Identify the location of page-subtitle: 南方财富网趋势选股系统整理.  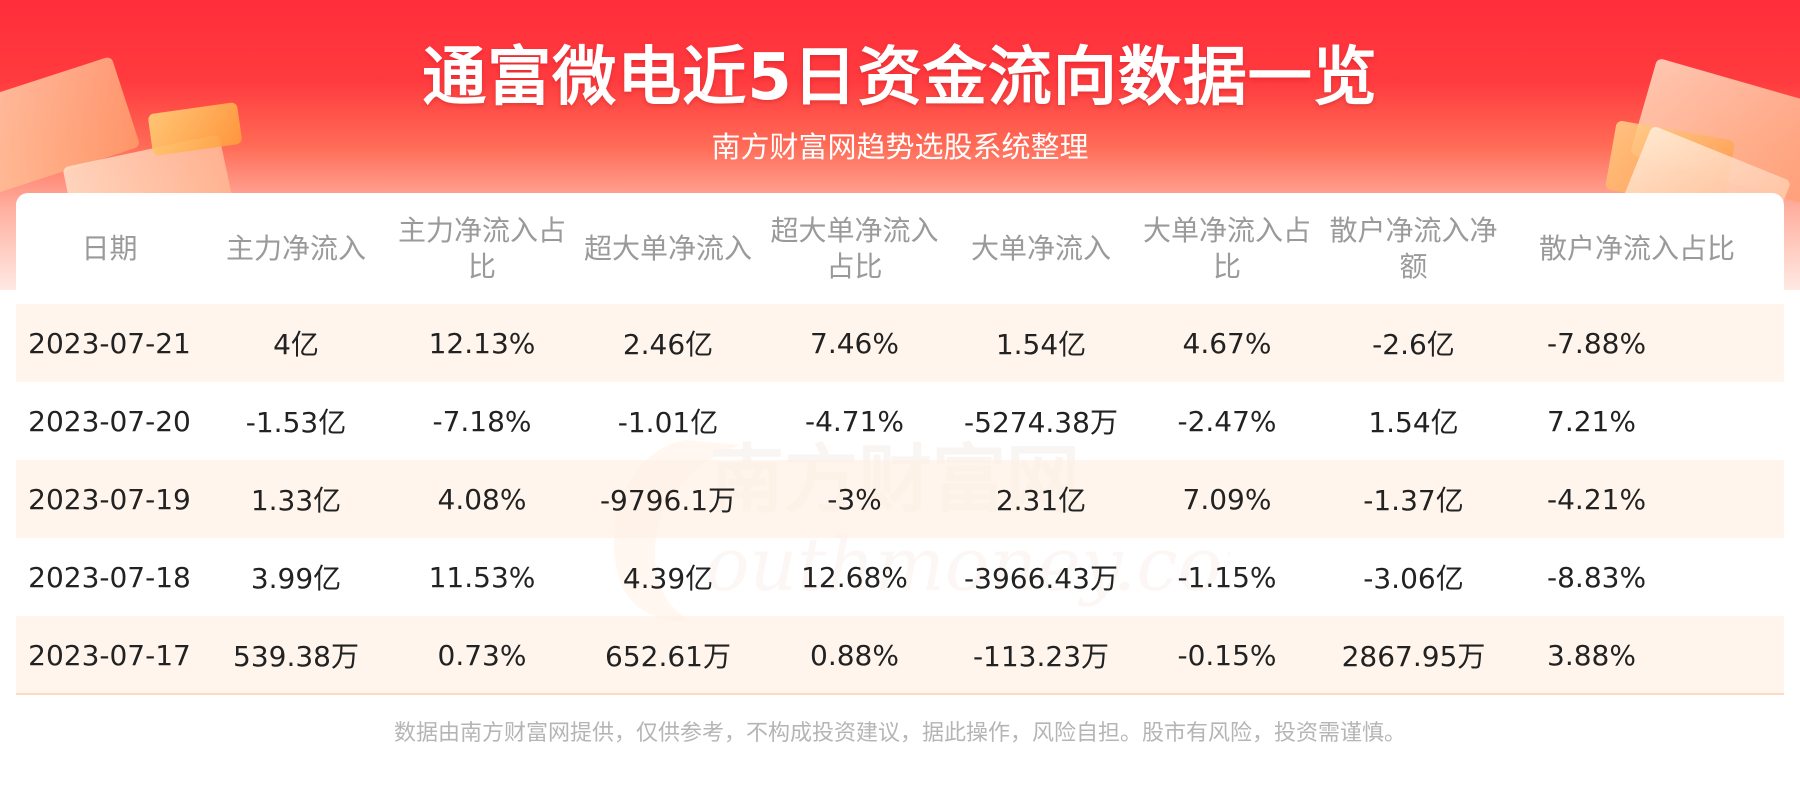
(900, 147).